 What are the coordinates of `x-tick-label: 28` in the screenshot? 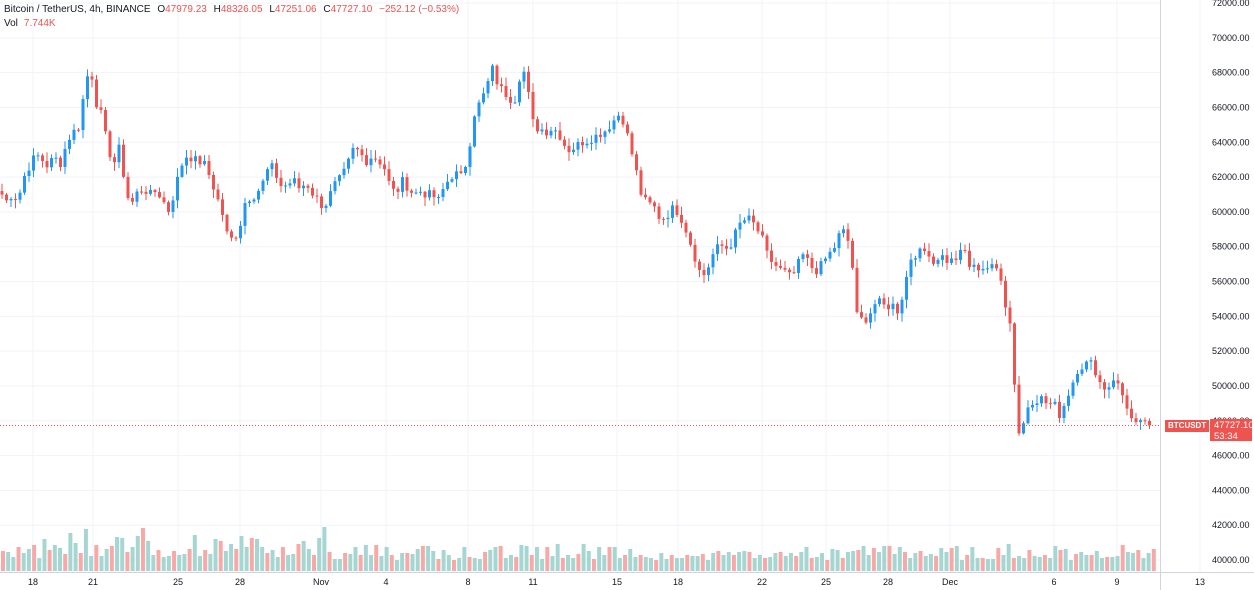 It's located at (888, 582).